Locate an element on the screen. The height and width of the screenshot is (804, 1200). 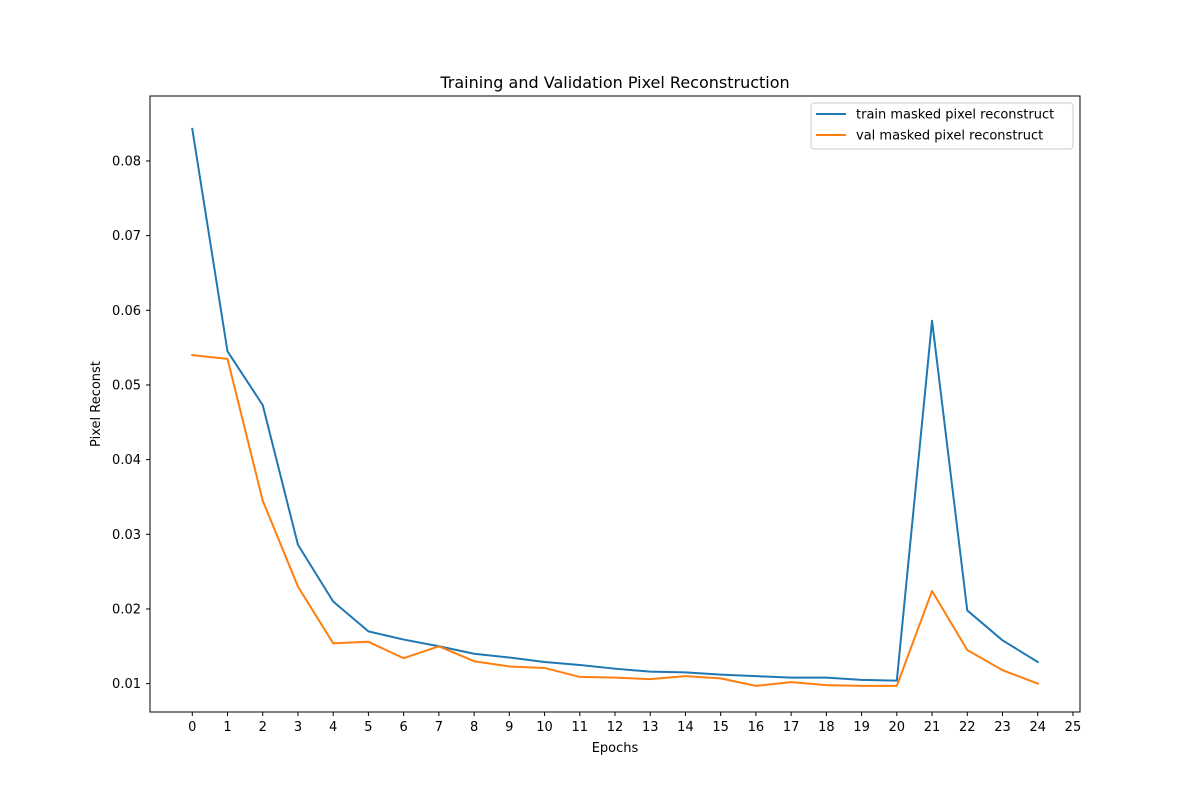
x-tick-label: 11 is located at coordinates (579, 727).